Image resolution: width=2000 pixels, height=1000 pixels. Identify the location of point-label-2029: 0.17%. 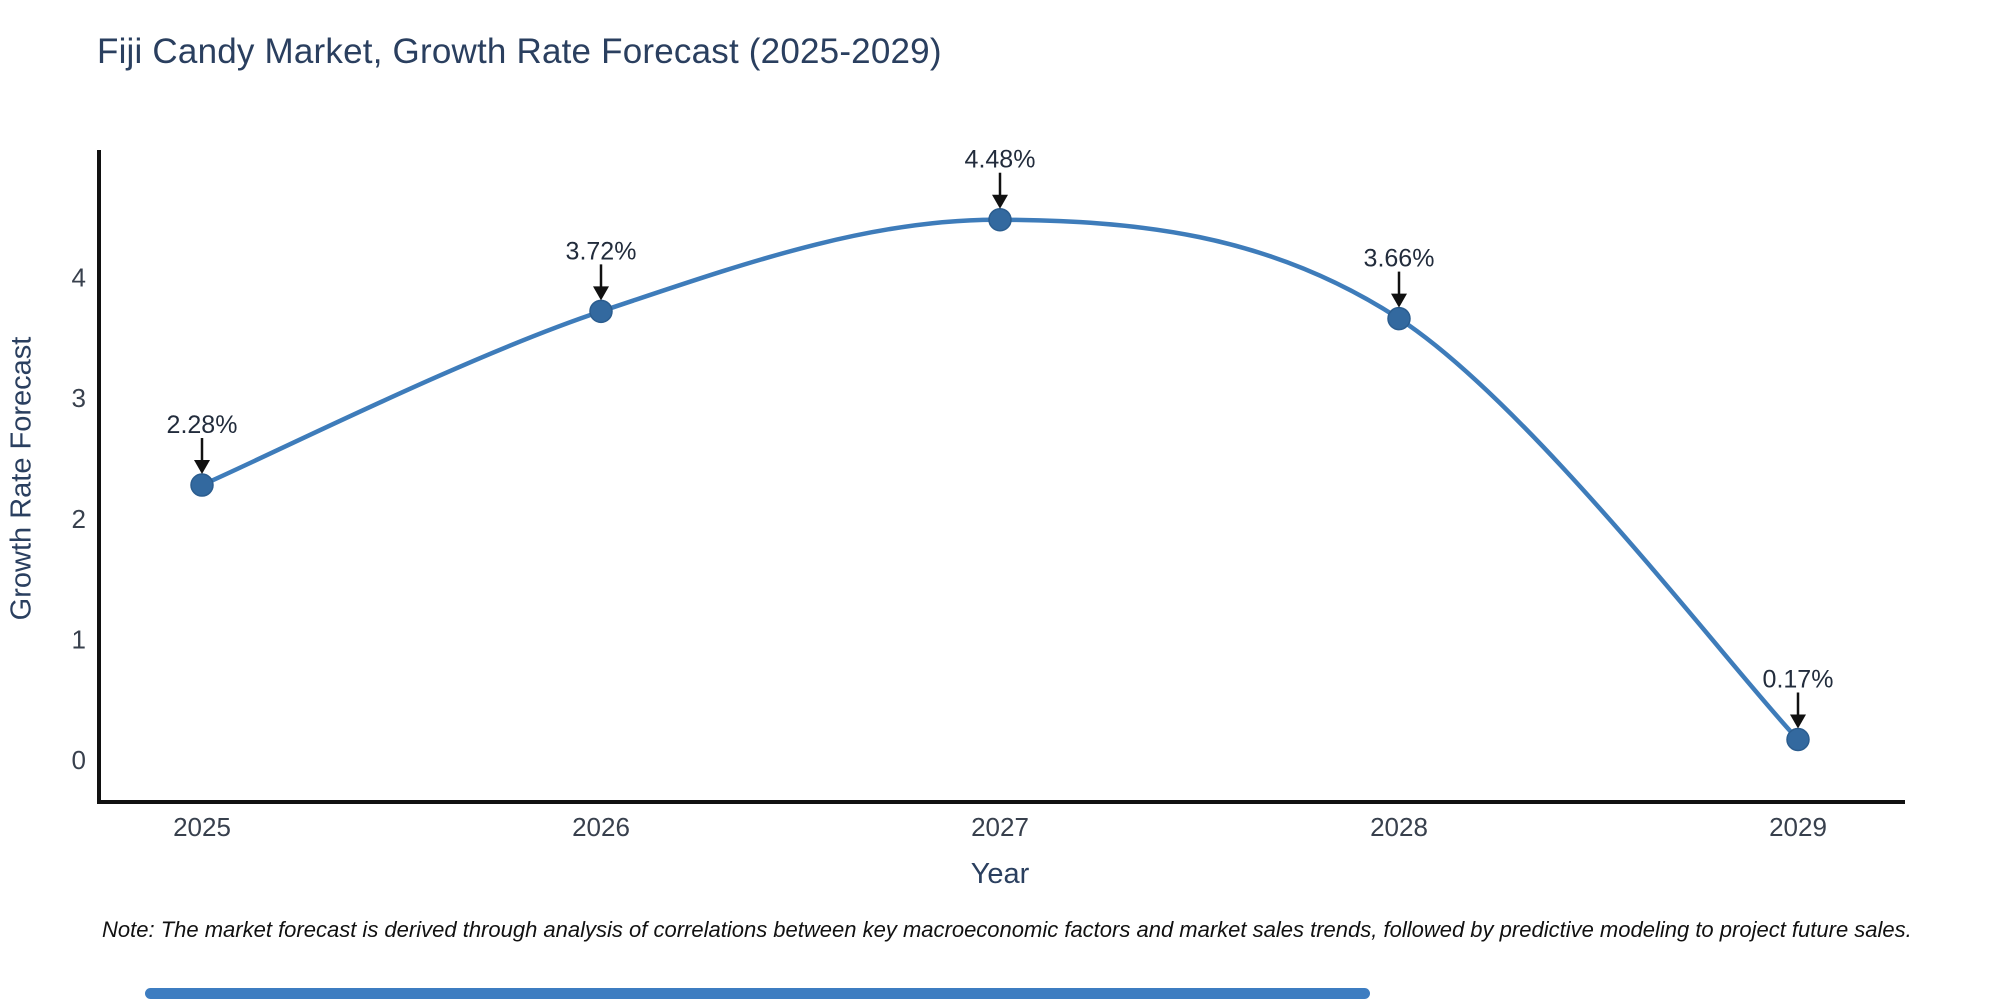
(1798, 679).